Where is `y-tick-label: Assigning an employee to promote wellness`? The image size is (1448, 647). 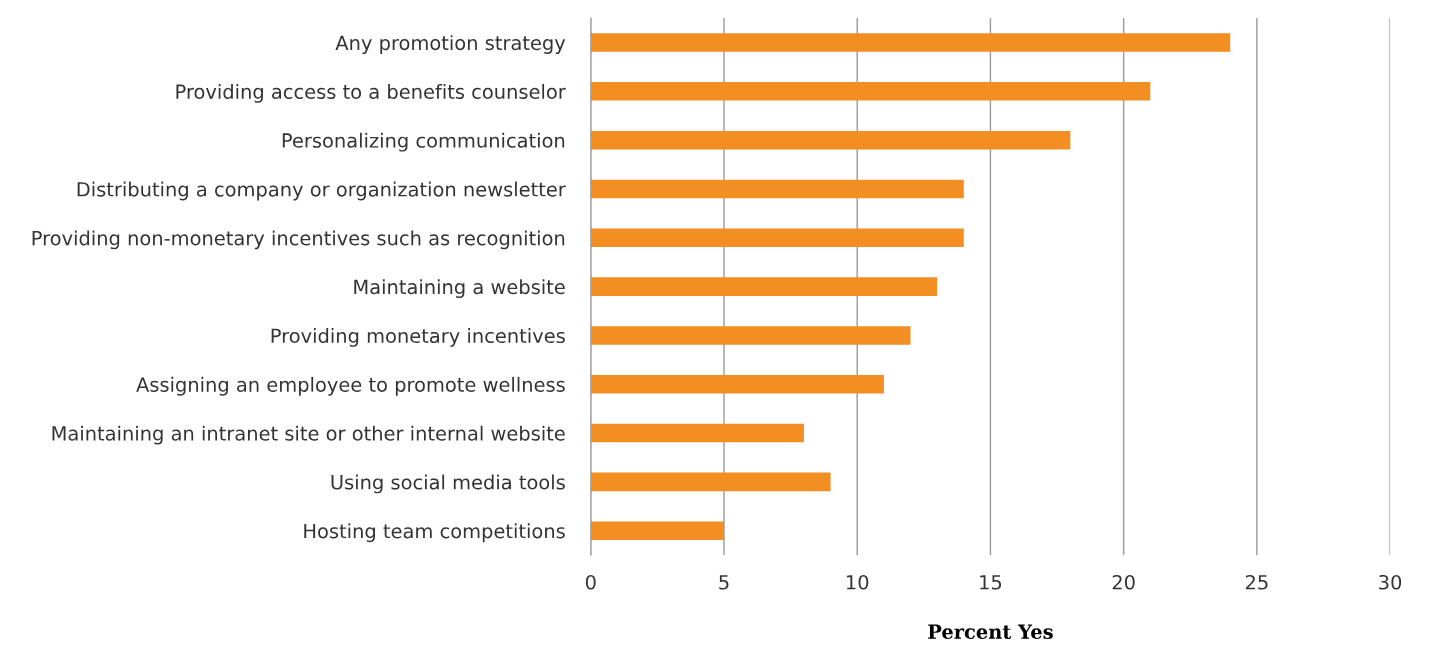 y-tick-label: Assigning an employee to promote wellness is located at coordinates (350, 386).